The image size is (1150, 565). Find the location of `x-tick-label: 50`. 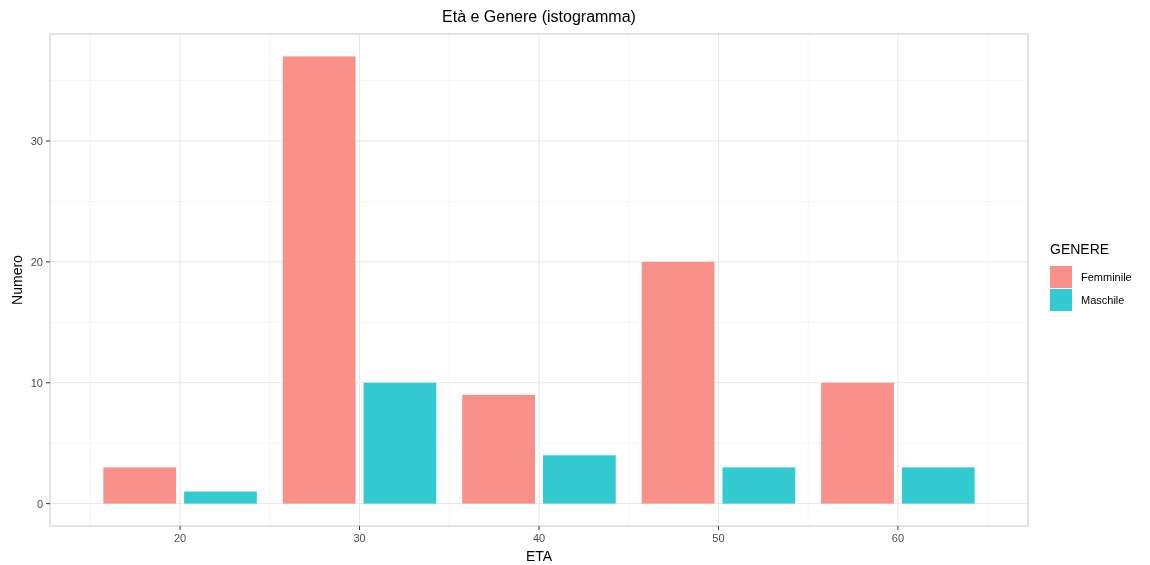

x-tick-label: 50 is located at coordinates (718, 538).